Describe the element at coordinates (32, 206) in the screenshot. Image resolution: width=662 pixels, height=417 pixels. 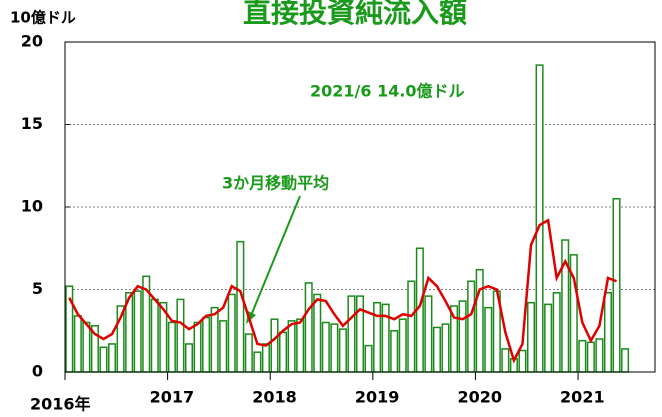
I see `y-tick-label: 10` at that location.